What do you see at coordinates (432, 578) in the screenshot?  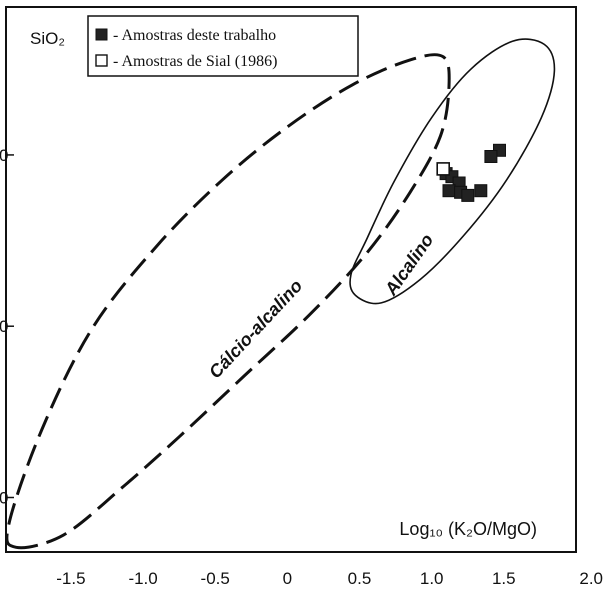 I see `x-tick-label-5: 1.0` at bounding box center [432, 578].